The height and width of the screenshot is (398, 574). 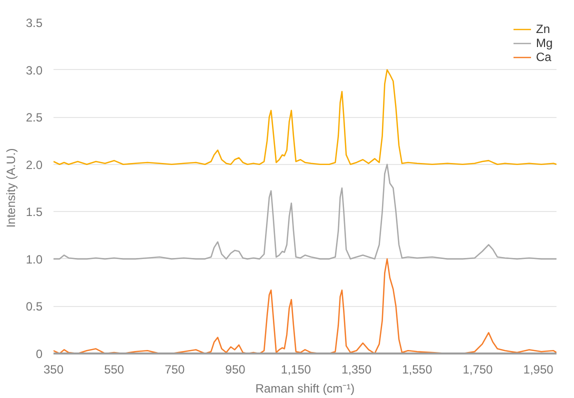 What do you see at coordinates (11, 188) in the screenshot?
I see `y-axis-title: Intensity (A.U.)` at bounding box center [11, 188].